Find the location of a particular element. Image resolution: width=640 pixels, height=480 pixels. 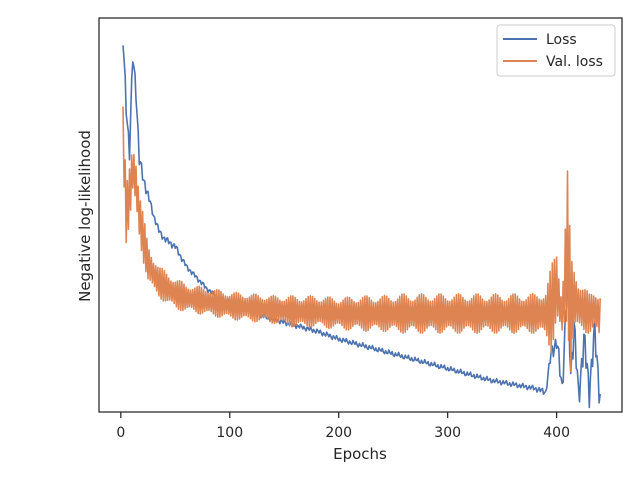

legend-box is located at coordinates (556, 50).